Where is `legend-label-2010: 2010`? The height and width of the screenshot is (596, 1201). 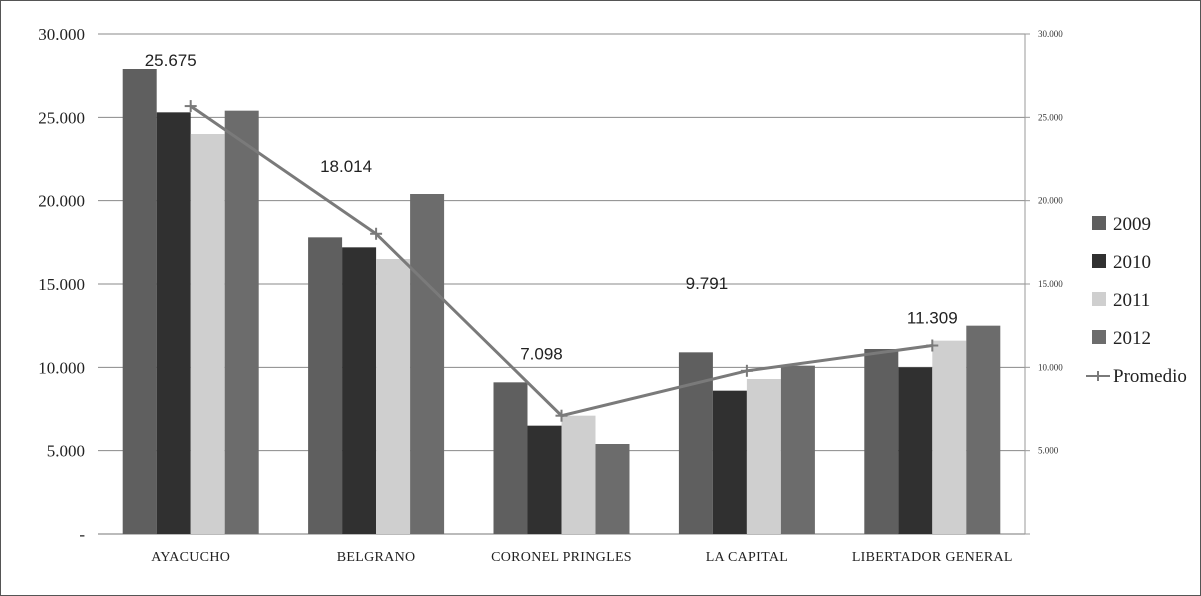
legend-label-2010: 2010 is located at coordinates (1132, 262).